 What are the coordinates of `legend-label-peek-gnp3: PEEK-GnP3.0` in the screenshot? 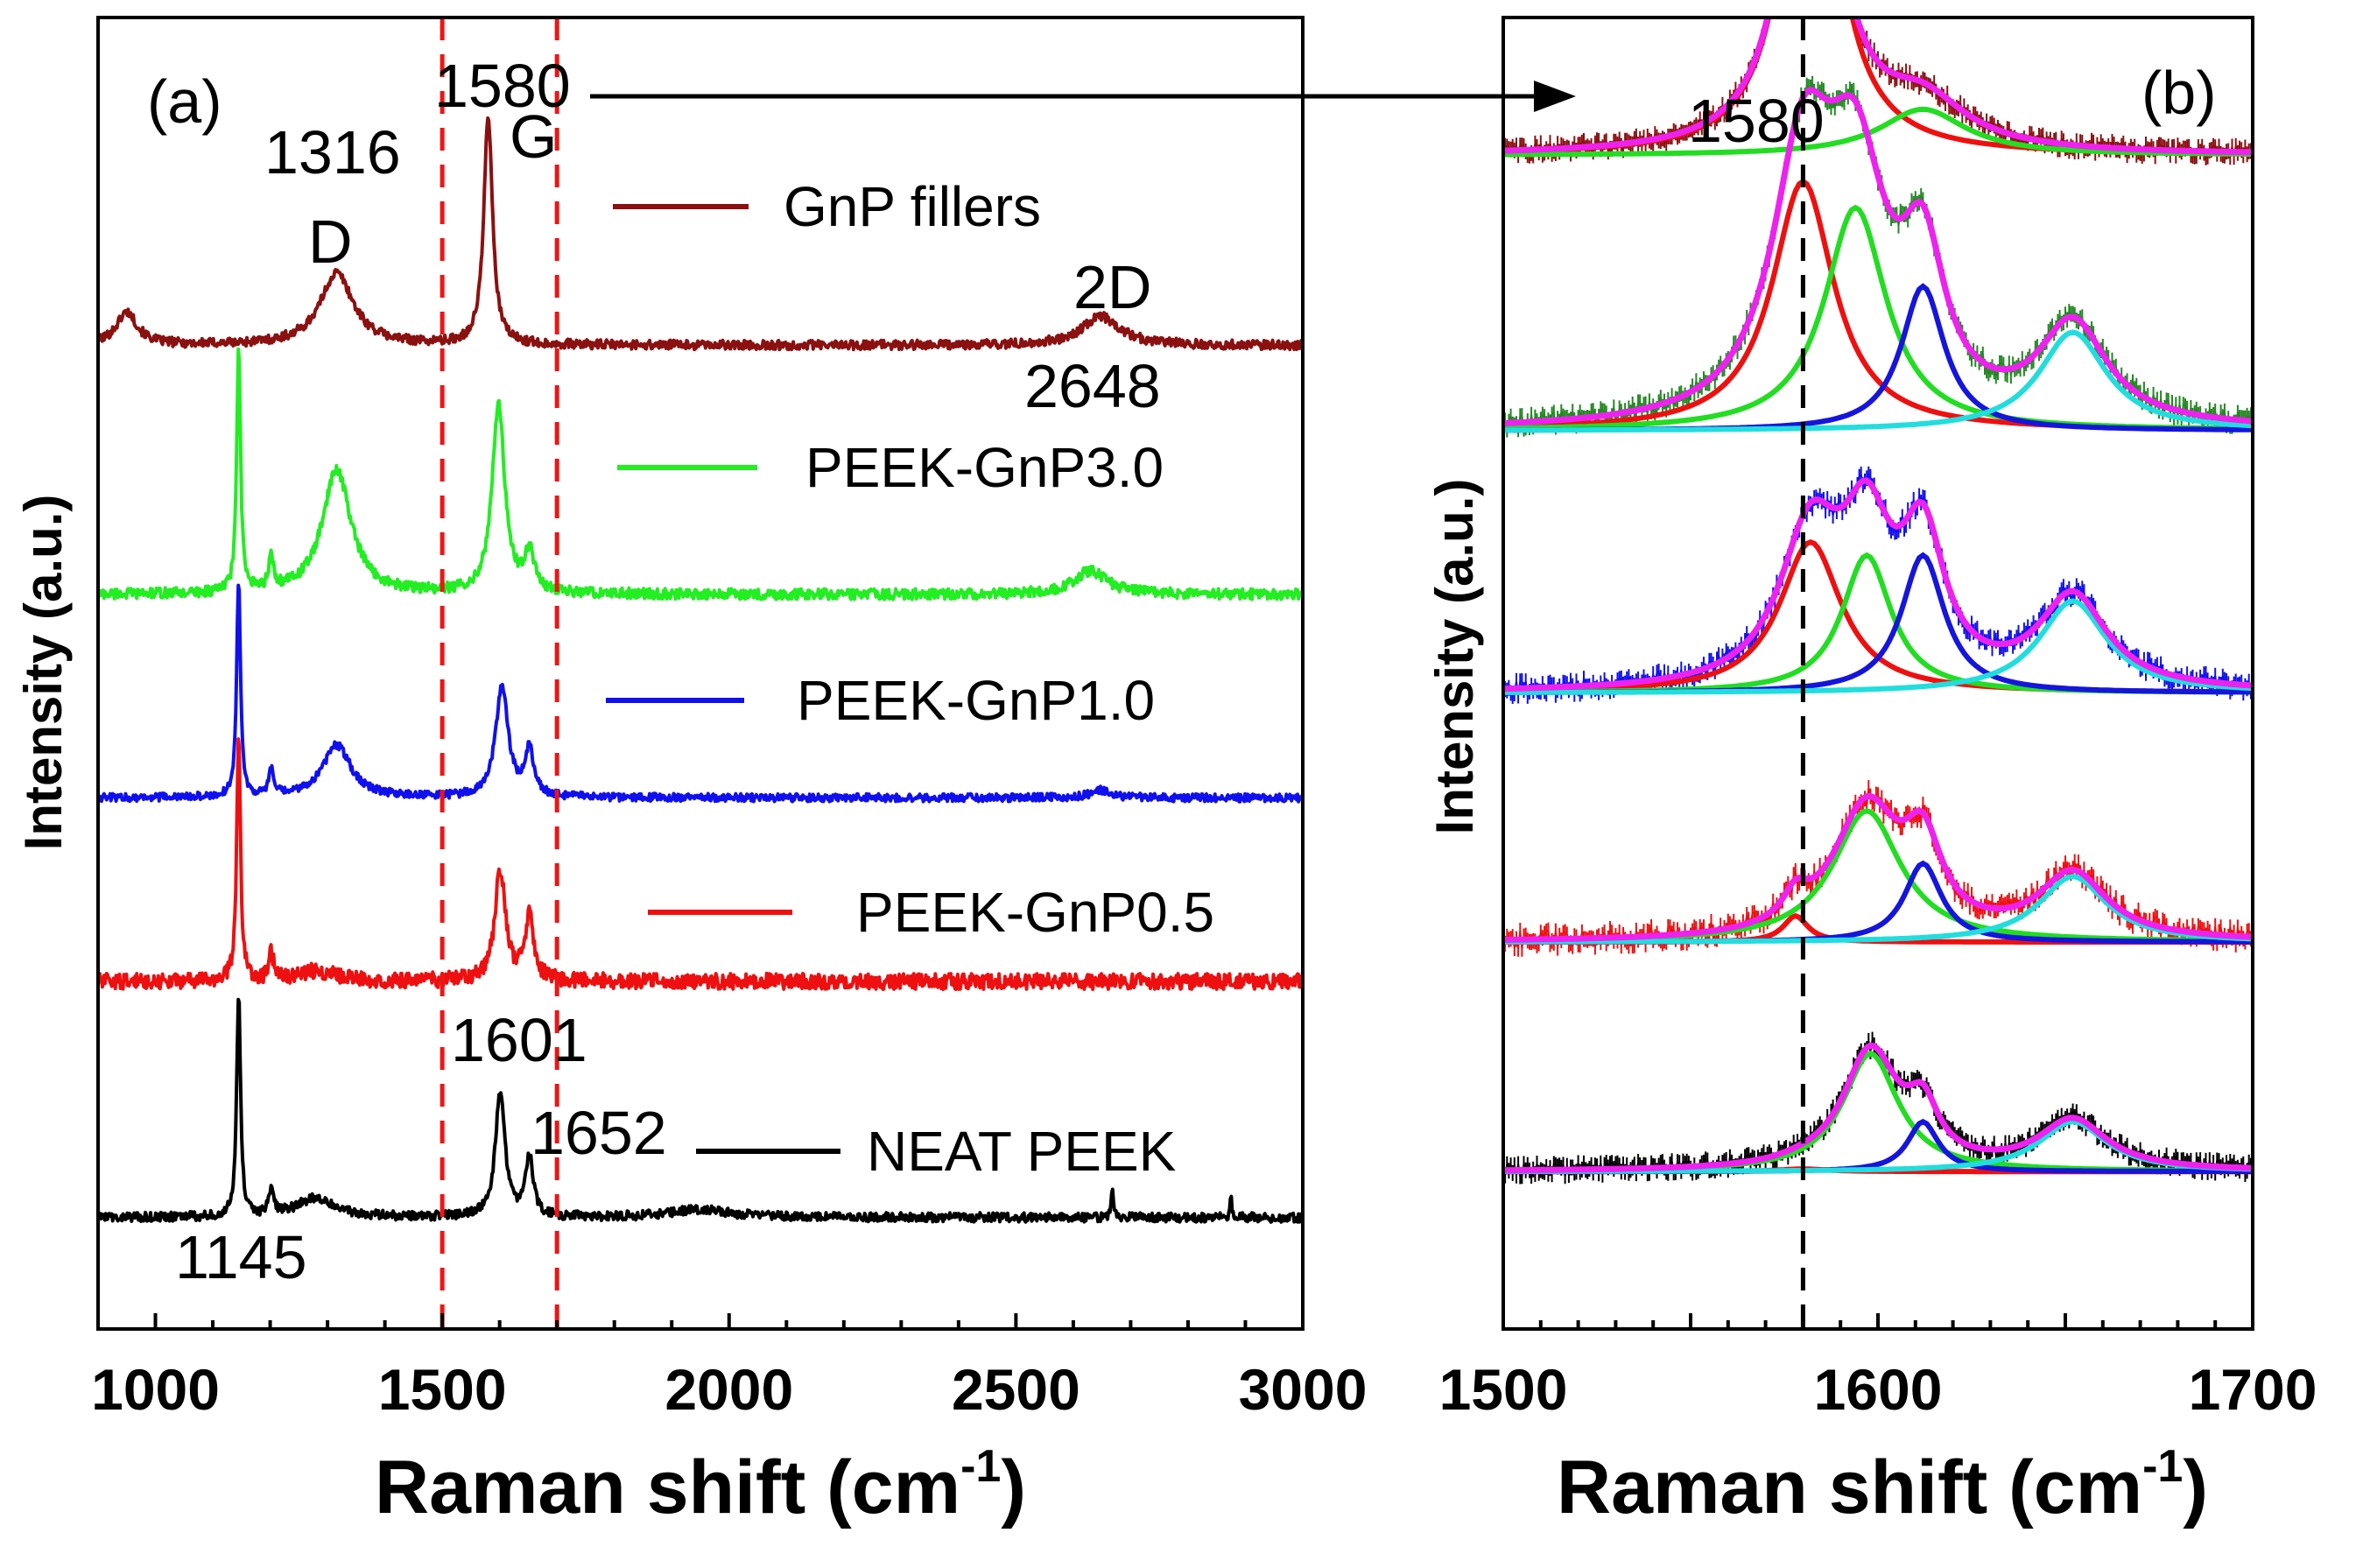 It's located at (984, 468).